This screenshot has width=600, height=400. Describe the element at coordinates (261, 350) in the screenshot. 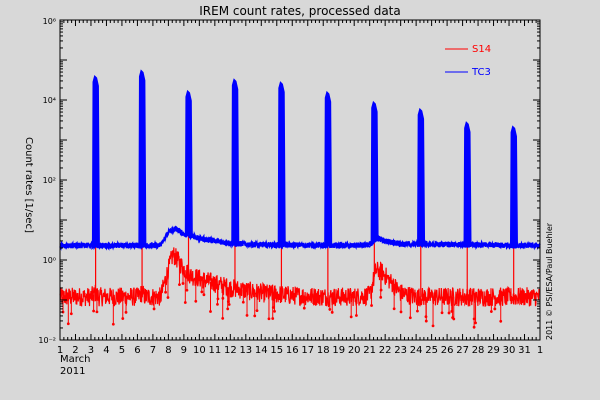

I see `x-tick-label: 14` at that location.